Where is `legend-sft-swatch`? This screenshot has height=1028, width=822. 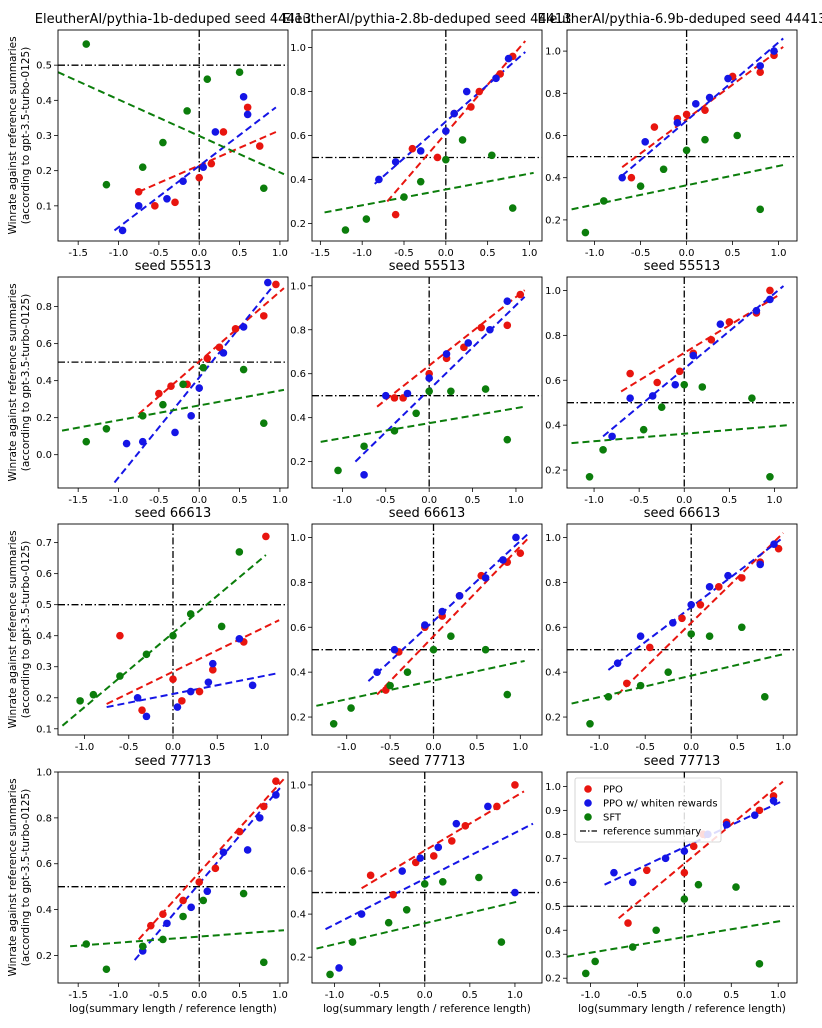
legend-sft-swatch is located at coordinates (588, 817).